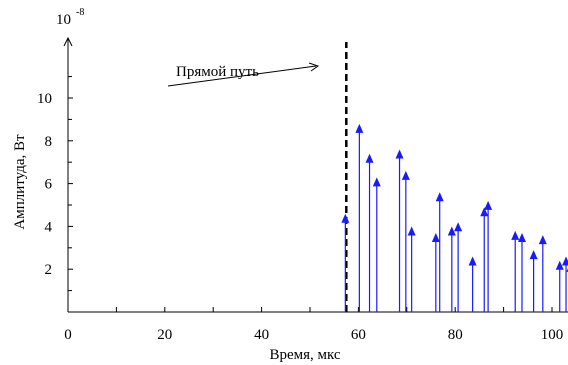 The image size is (568, 365). I want to click on direct-path-pointer, so click(242, 76).